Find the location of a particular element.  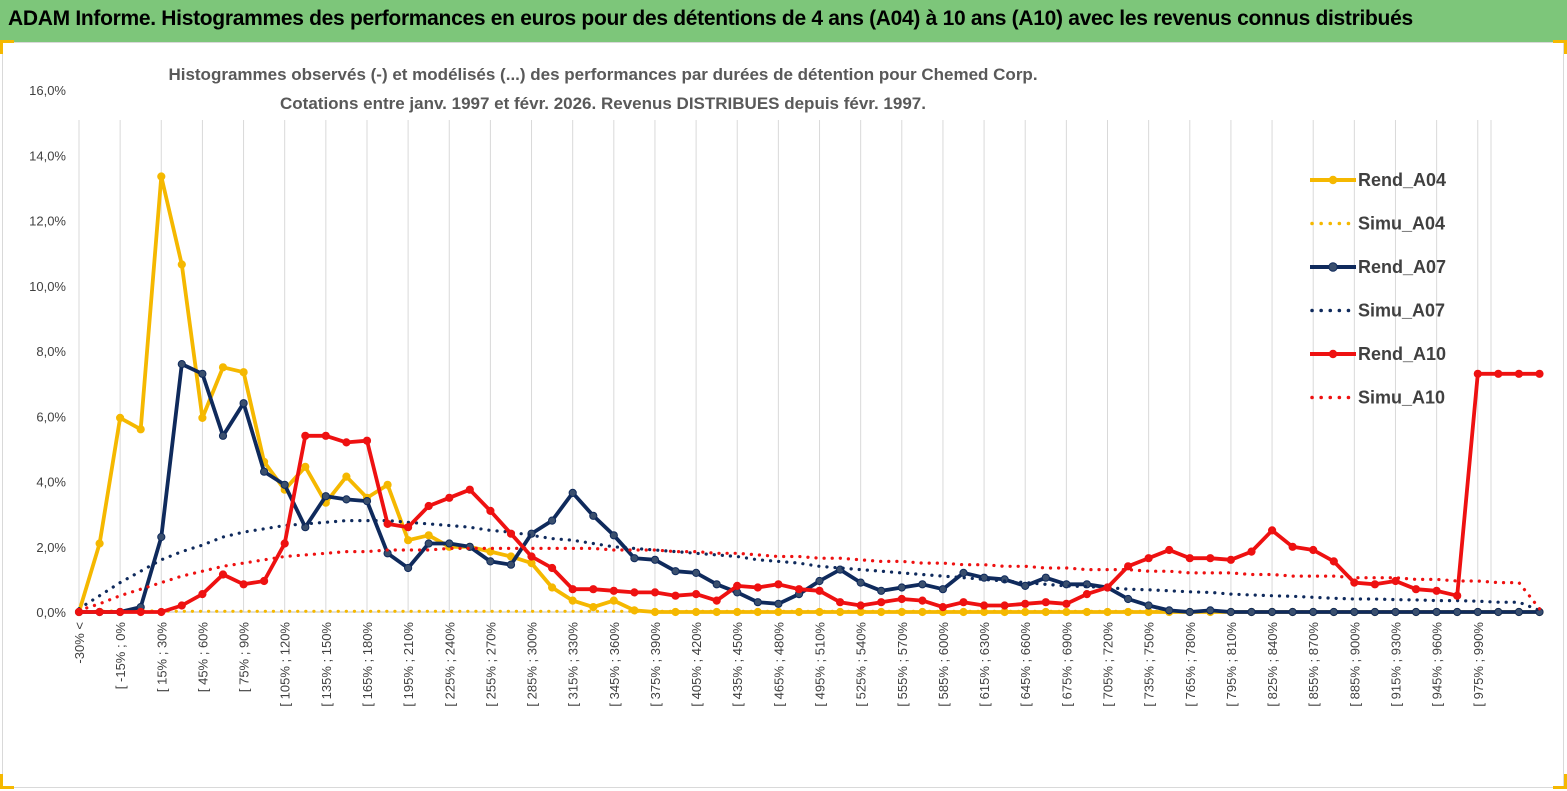

x-tick-label: [ 945% ; 960% is located at coordinates (1437, 664).